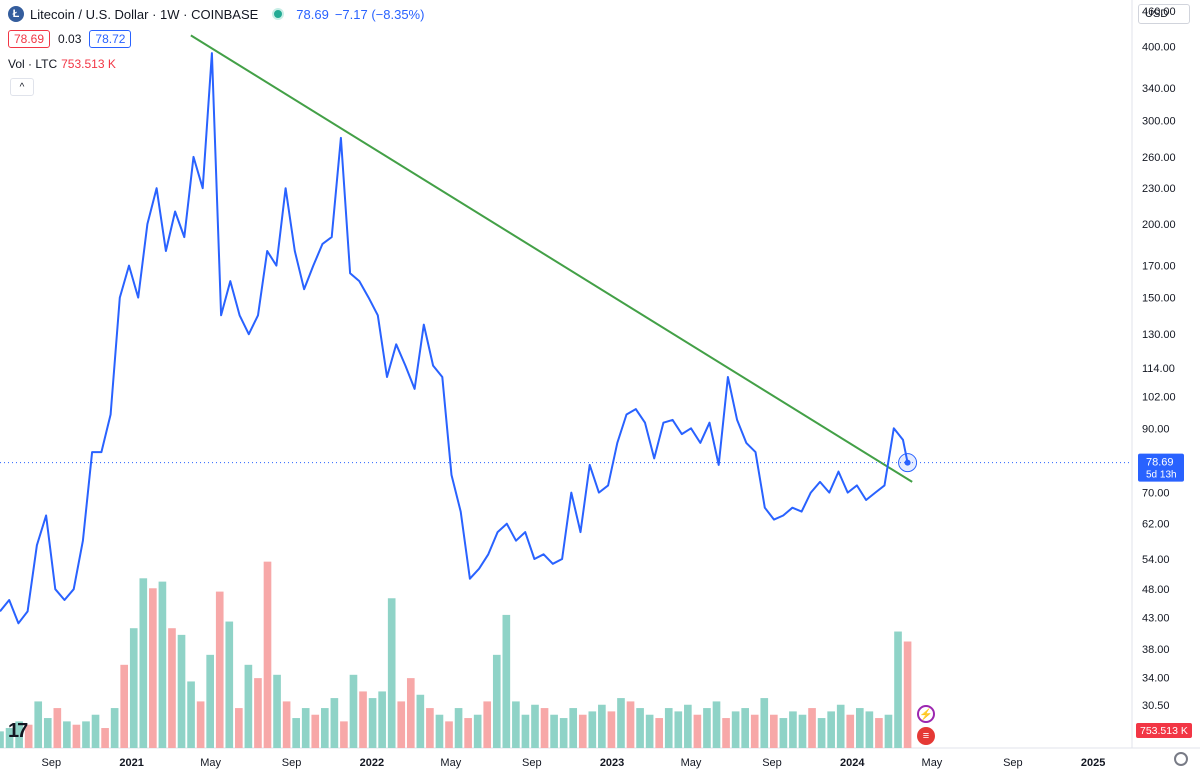 This screenshot has height=775, width=1200. What do you see at coordinates (907, 462) in the screenshot?
I see `last-price-dot` at bounding box center [907, 462].